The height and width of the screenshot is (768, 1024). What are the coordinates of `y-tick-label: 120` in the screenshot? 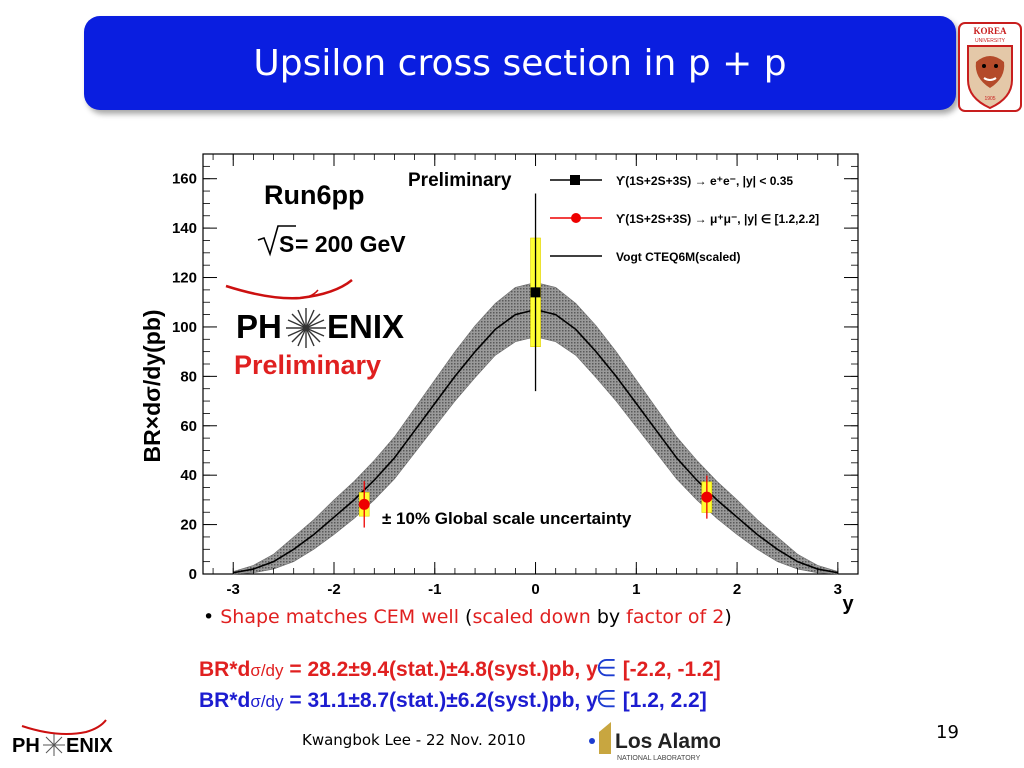 It's located at (184, 278).